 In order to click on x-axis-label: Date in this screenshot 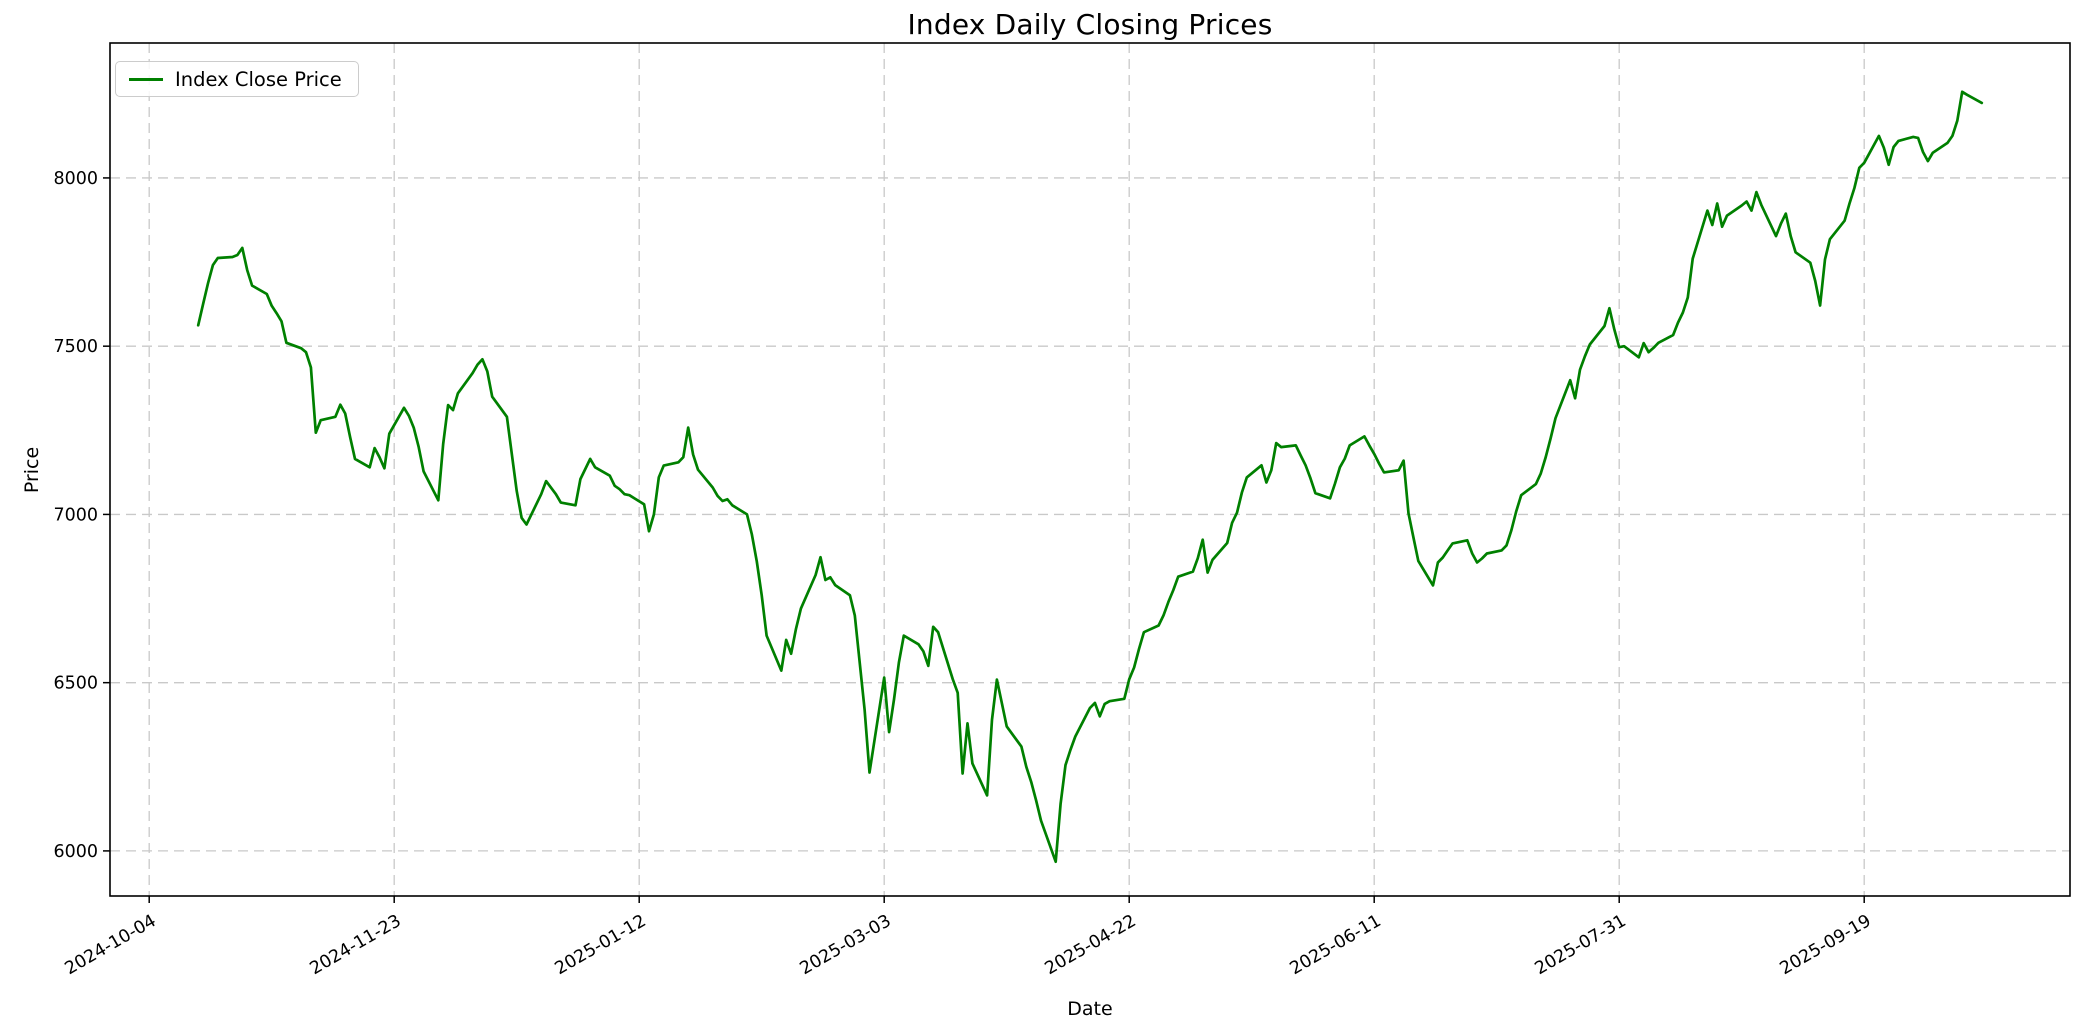, I will do `click(1090, 1009)`.